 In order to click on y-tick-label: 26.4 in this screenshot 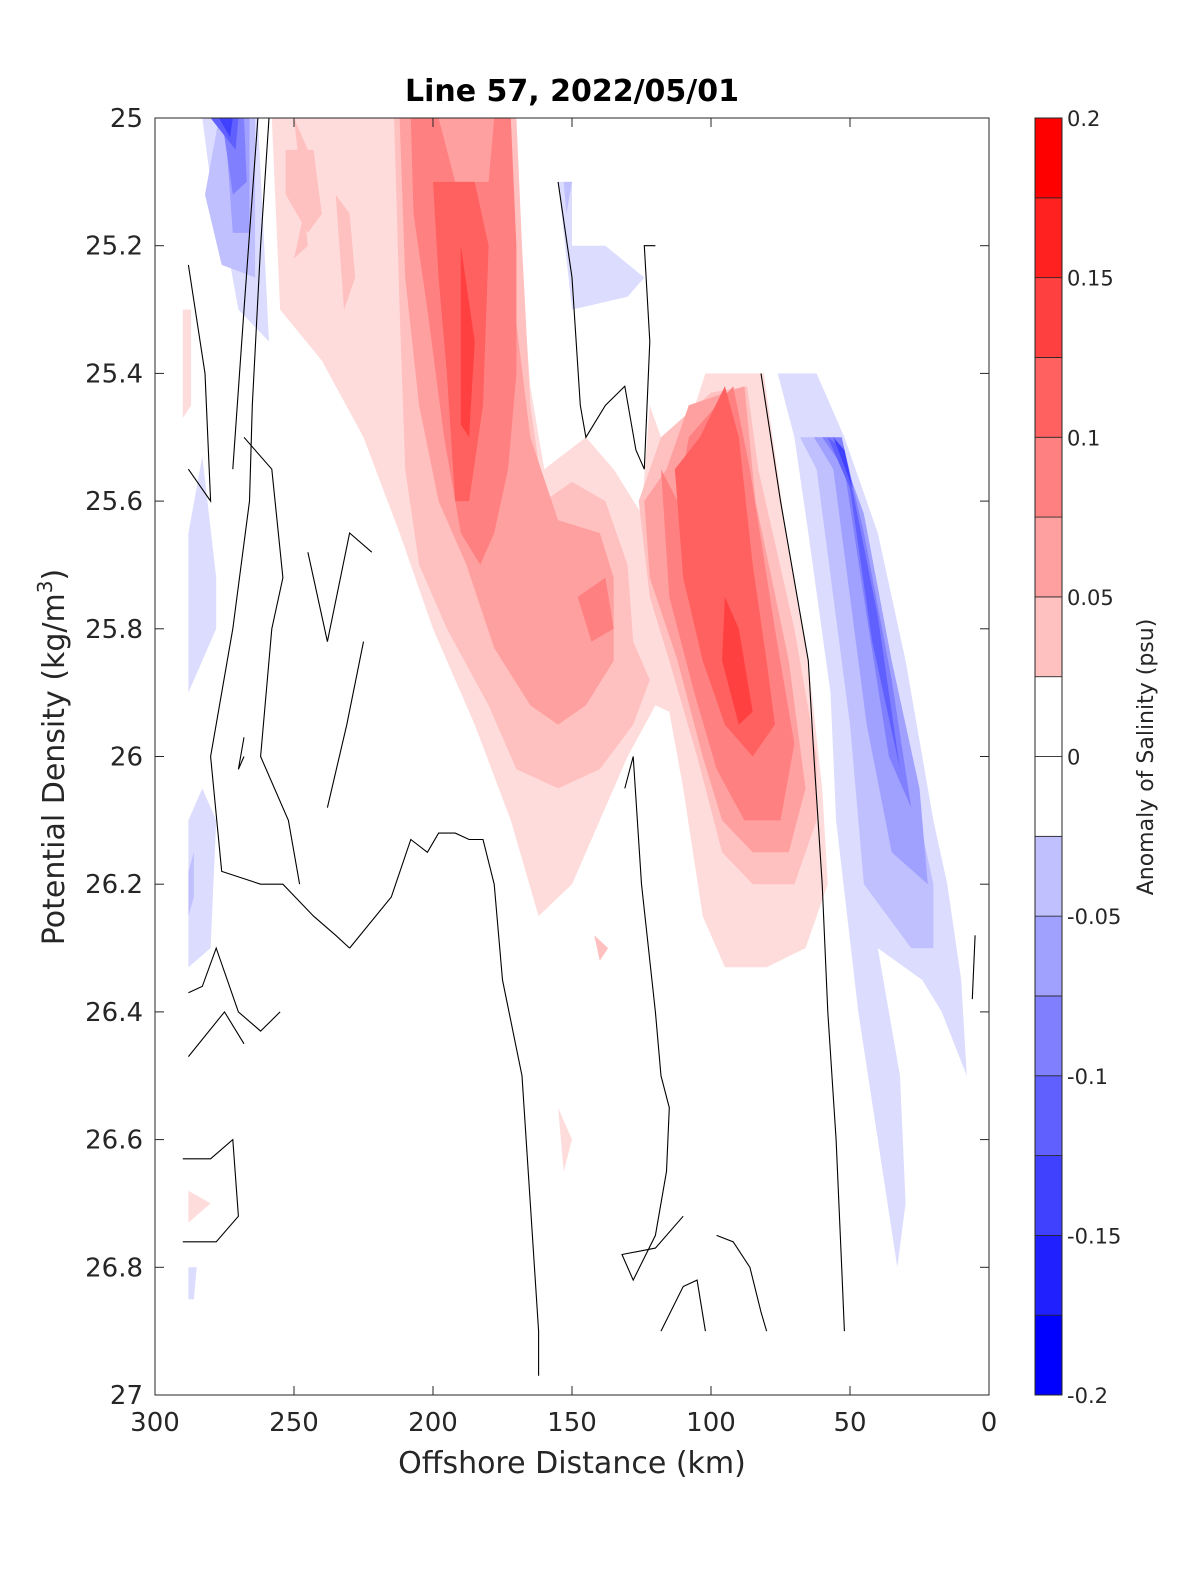, I will do `click(114, 1013)`.